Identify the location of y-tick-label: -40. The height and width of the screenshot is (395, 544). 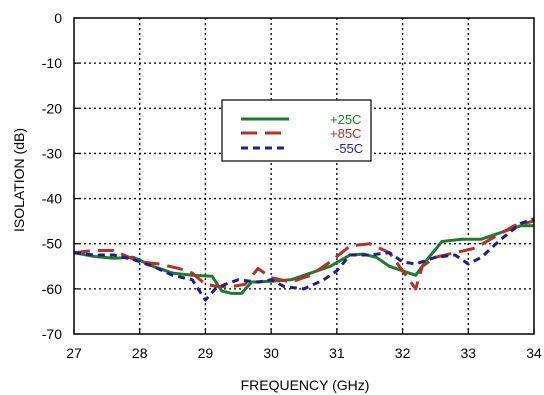
(52, 199).